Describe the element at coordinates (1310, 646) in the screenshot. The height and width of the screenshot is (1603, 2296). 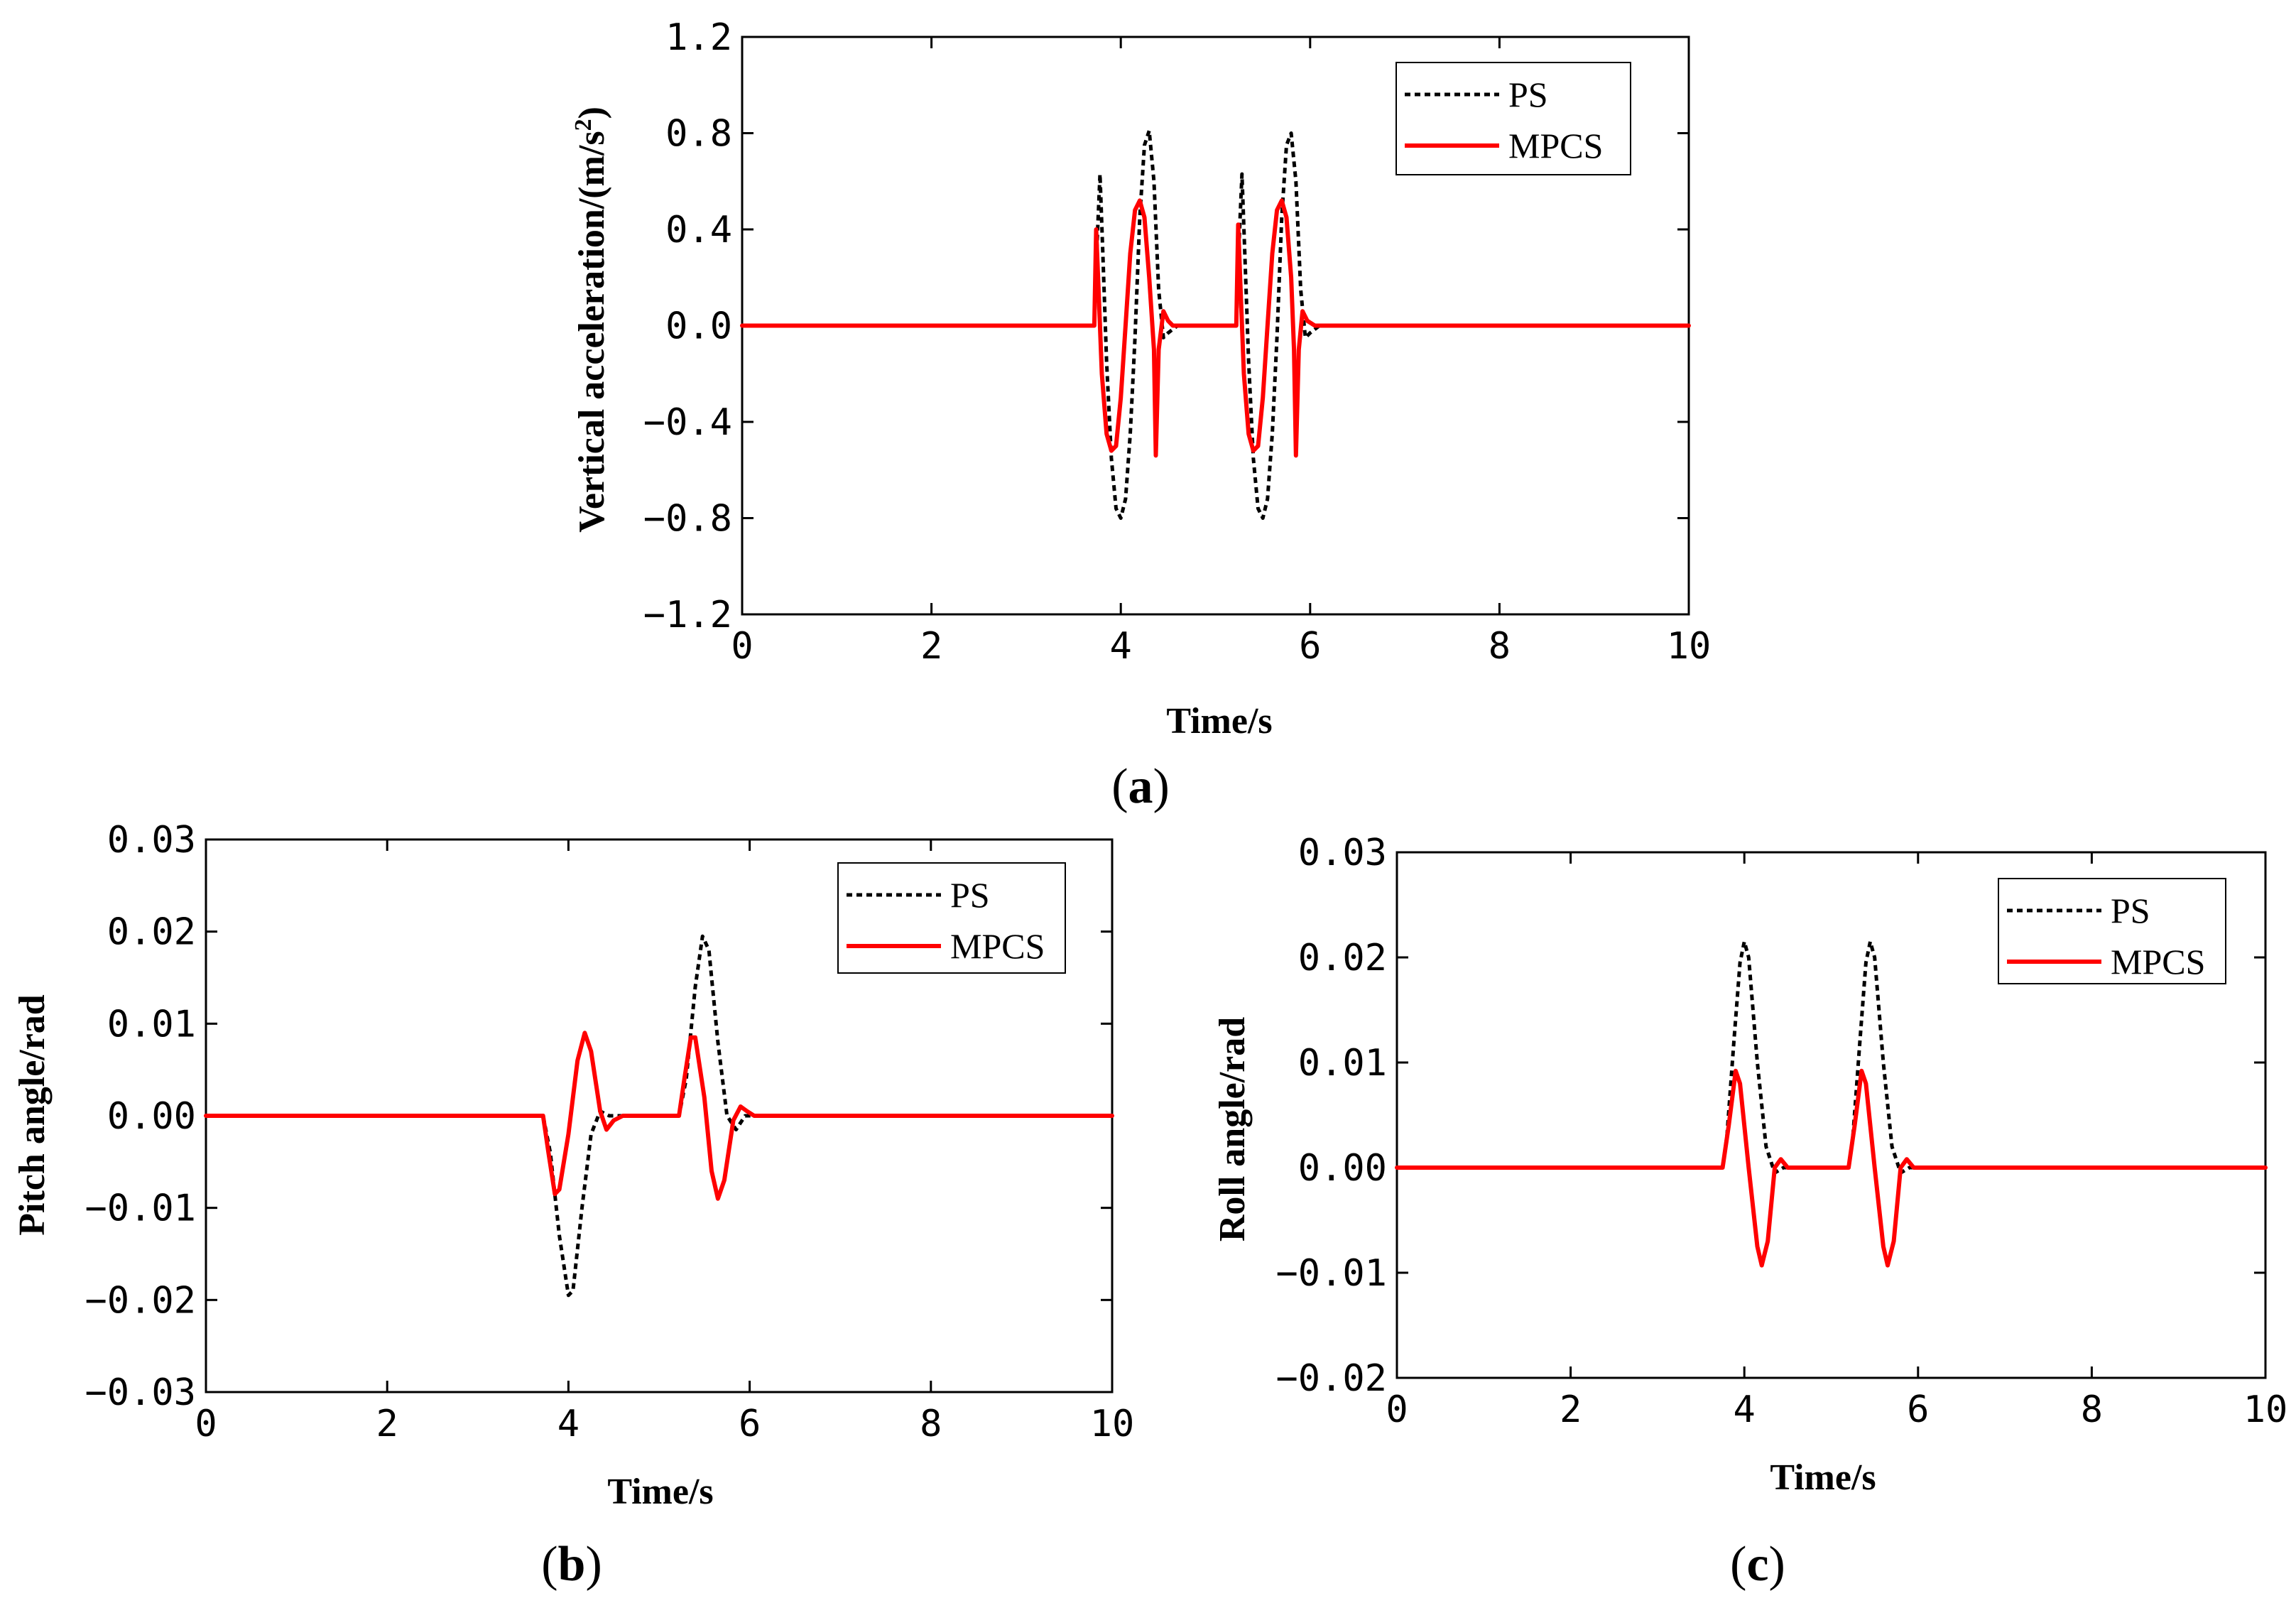
I see `panel-a-xtick-label: 6` at that location.